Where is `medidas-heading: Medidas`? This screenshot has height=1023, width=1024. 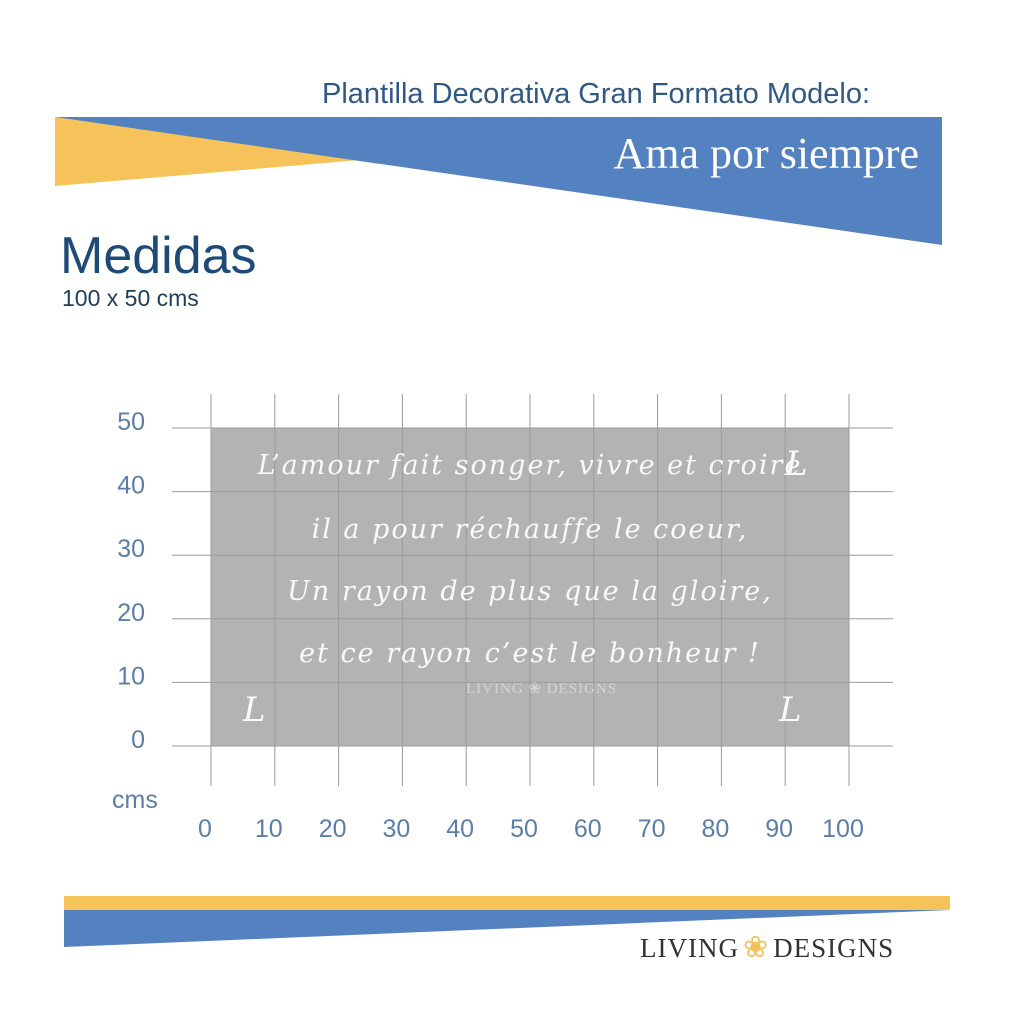 medidas-heading: Medidas is located at coordinates (158, 256).